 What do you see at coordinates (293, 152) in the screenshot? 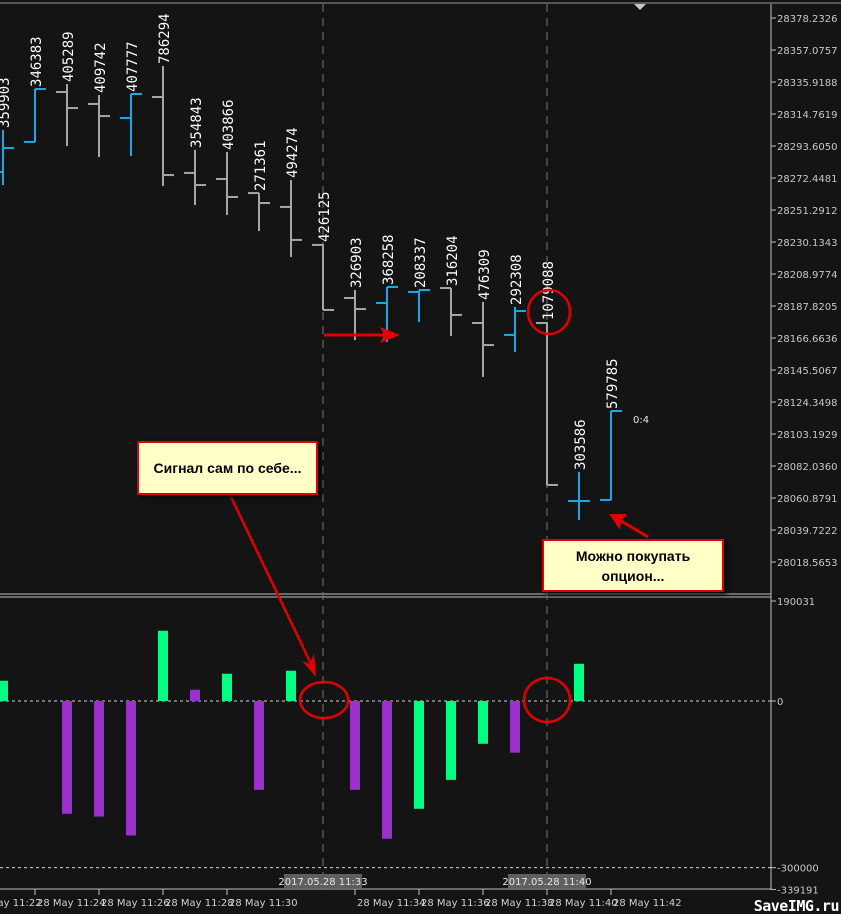
I see `volume-label: 494274` at bounding box center [293, 152].